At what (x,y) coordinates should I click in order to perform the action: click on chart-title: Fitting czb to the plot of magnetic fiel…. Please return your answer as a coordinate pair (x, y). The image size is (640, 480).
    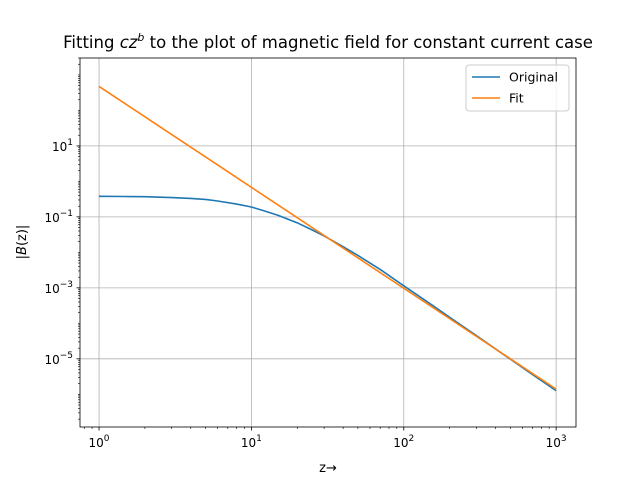
    Looking at the image, I should click on (328, 41).